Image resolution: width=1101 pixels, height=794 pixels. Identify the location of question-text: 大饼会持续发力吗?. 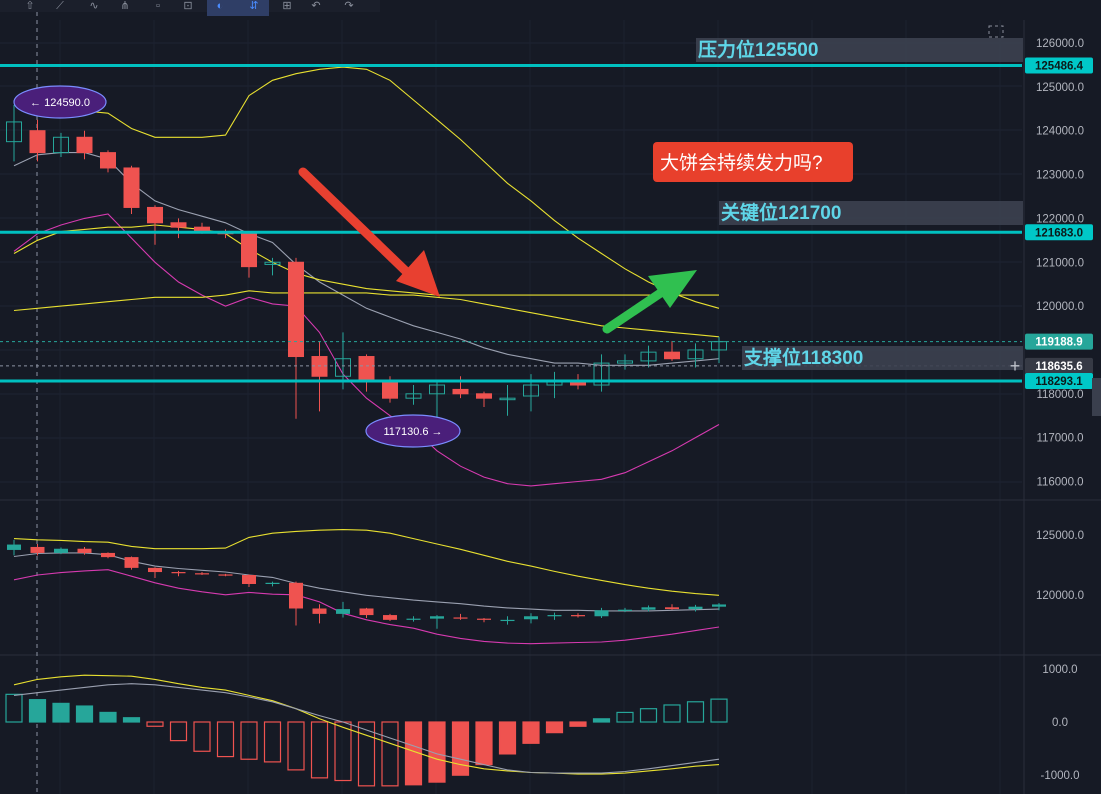
(741, 163).